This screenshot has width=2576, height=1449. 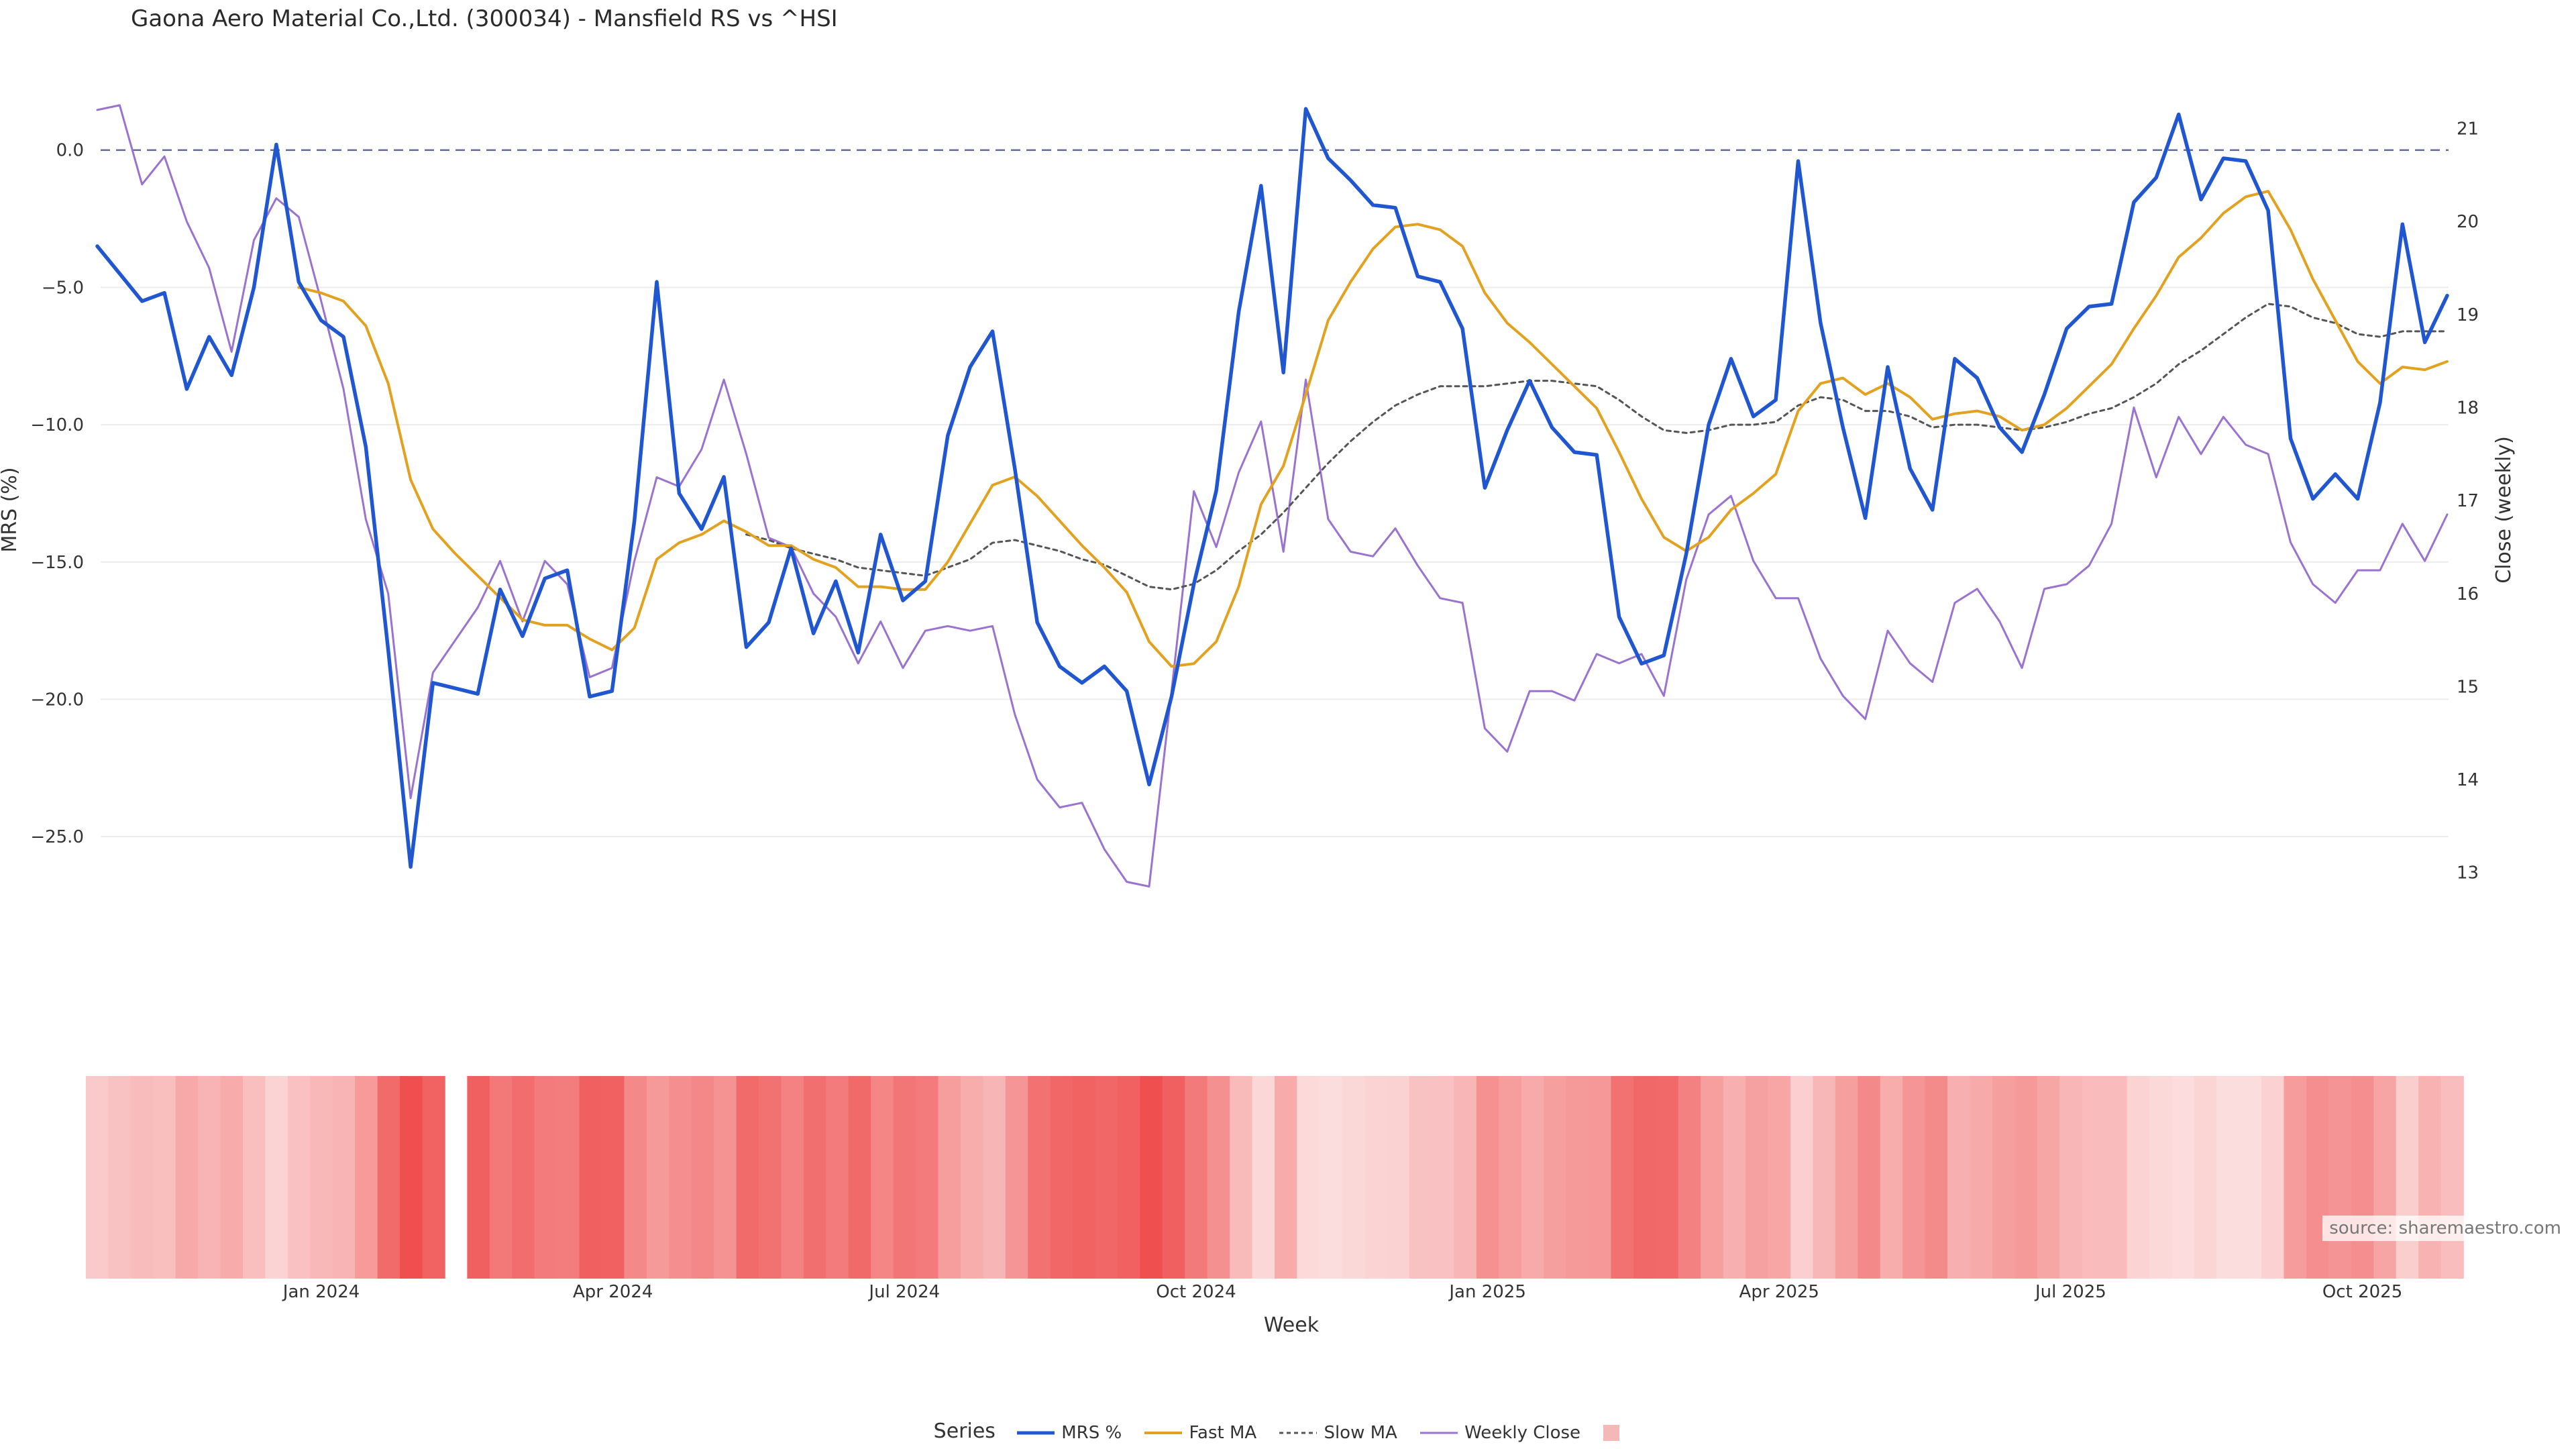 I want to click on legend-item-fast-ma: Fast MA, so click(x=1199, y=1433).